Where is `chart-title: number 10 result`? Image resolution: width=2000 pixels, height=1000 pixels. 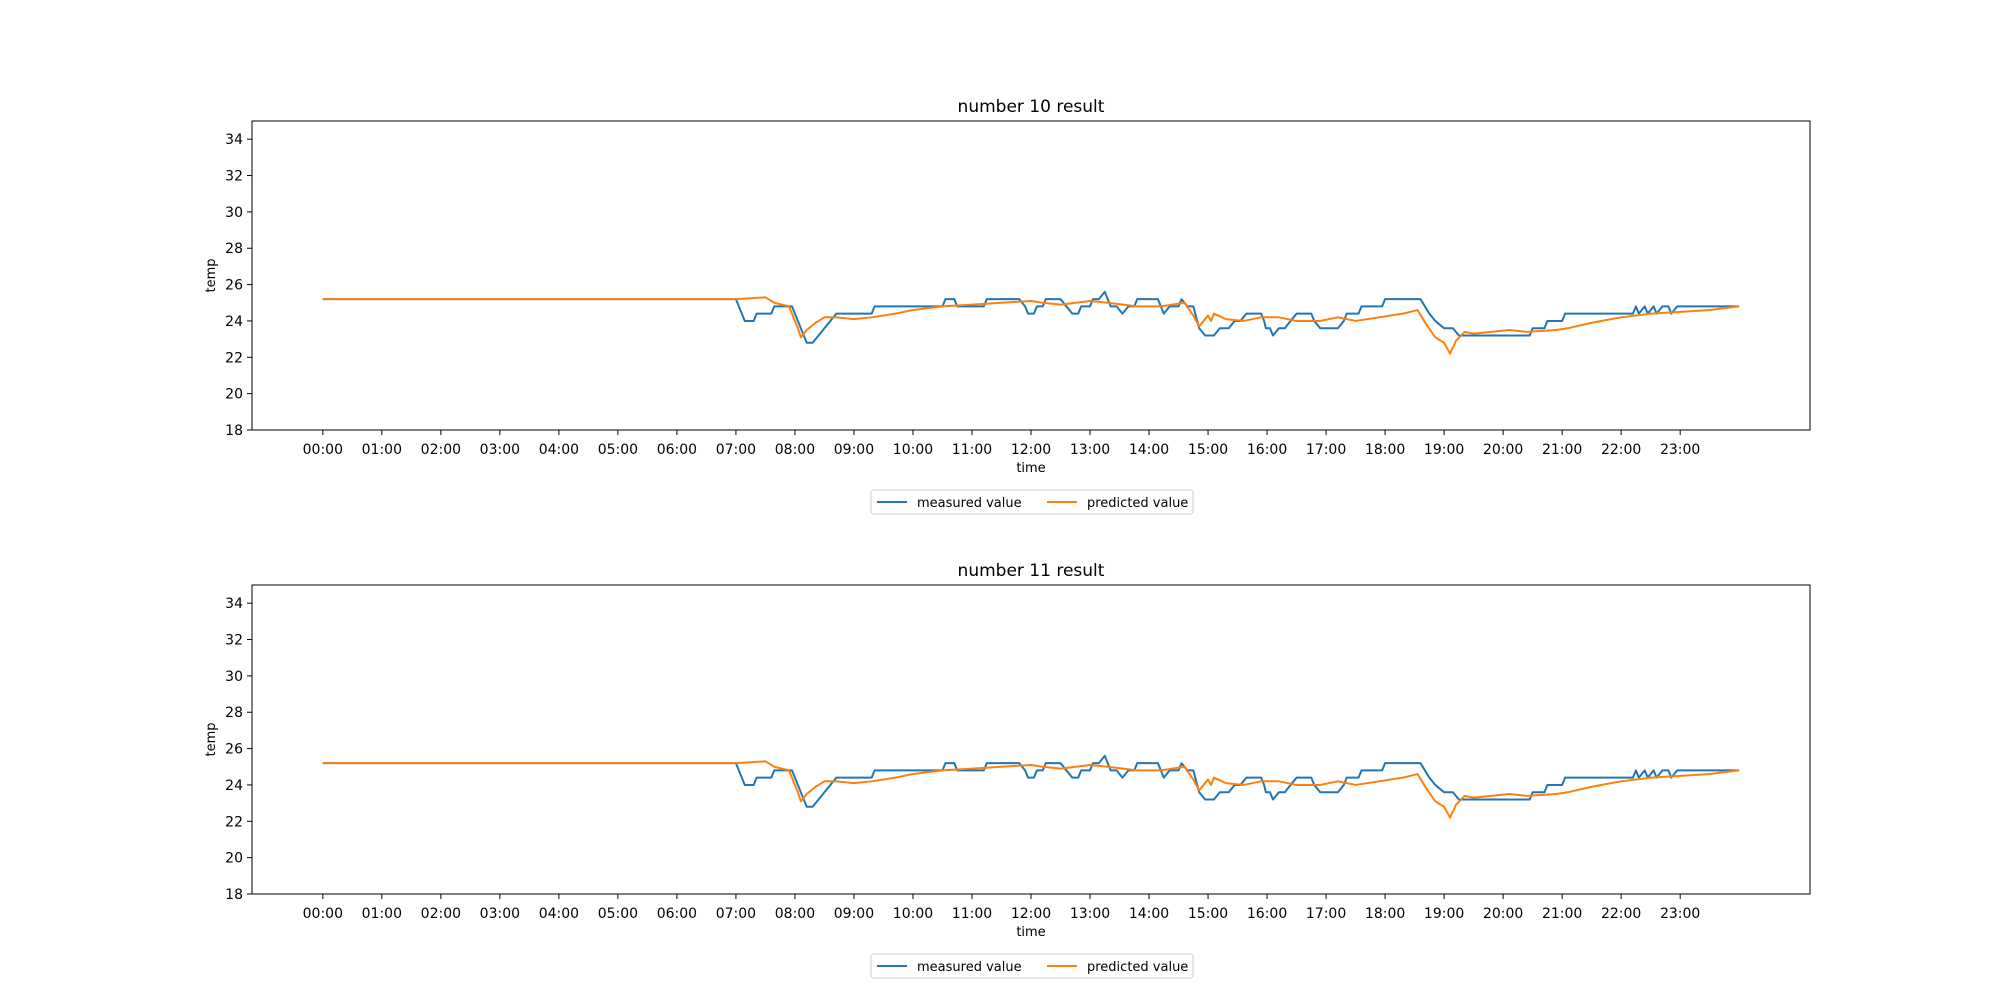
chart-title: number 10 result is located at coordinates (1031, 107).